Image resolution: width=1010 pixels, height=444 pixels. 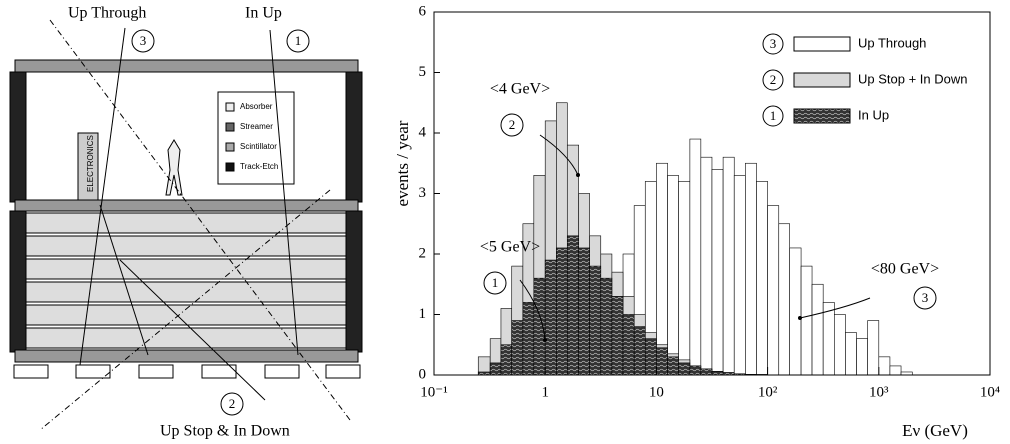 I want to click on legend-number: 2, so click(x=773, y=79).